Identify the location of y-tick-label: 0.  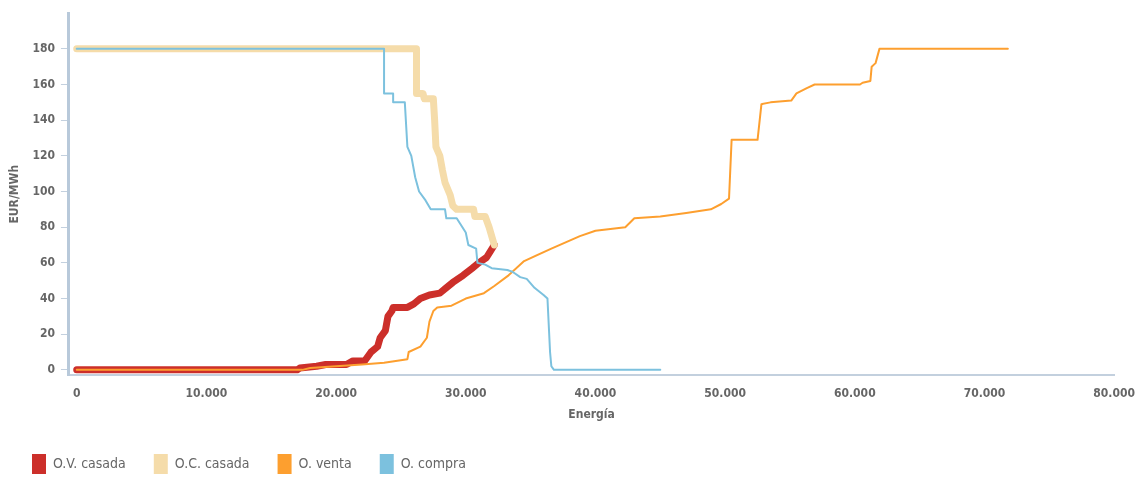
(51, 368).